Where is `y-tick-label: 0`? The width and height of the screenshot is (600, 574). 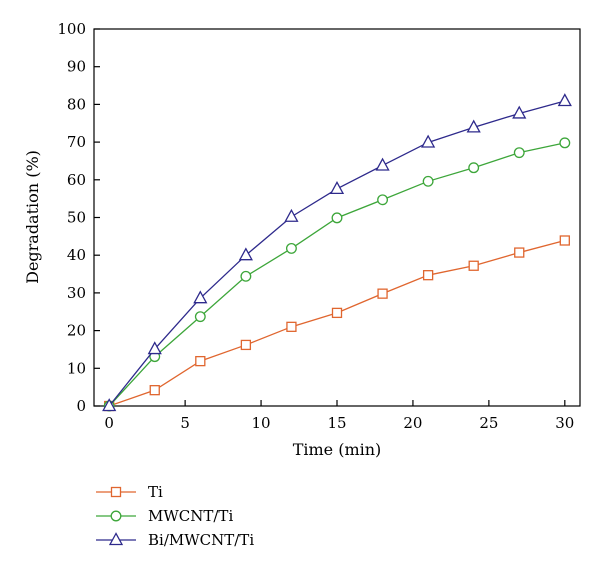
y-tick-label: 0 is located at coordinates (81, 406).